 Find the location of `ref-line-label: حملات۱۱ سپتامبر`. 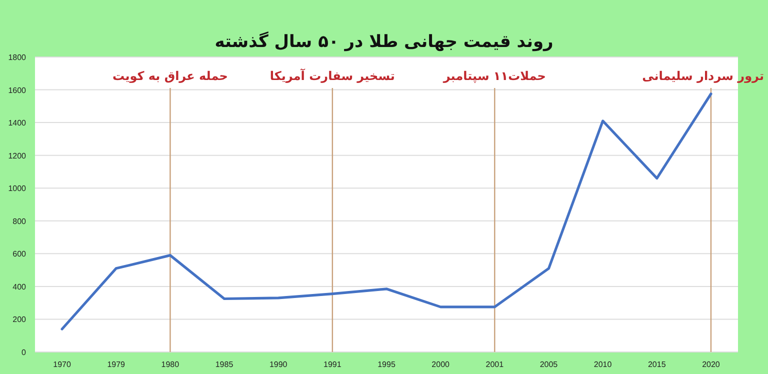

ref-line-label: حملات۱۱ سپتامبر is located at coordinates (494, 76).